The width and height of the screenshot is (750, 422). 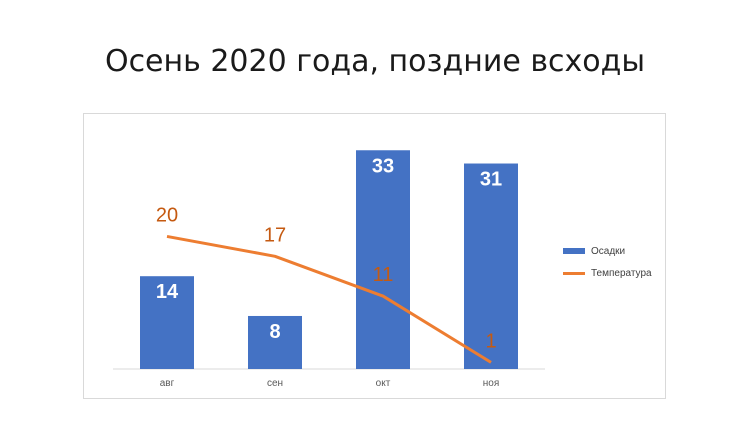 I want to click on temperature-label-авг: 20, so click(x=167, y=215).